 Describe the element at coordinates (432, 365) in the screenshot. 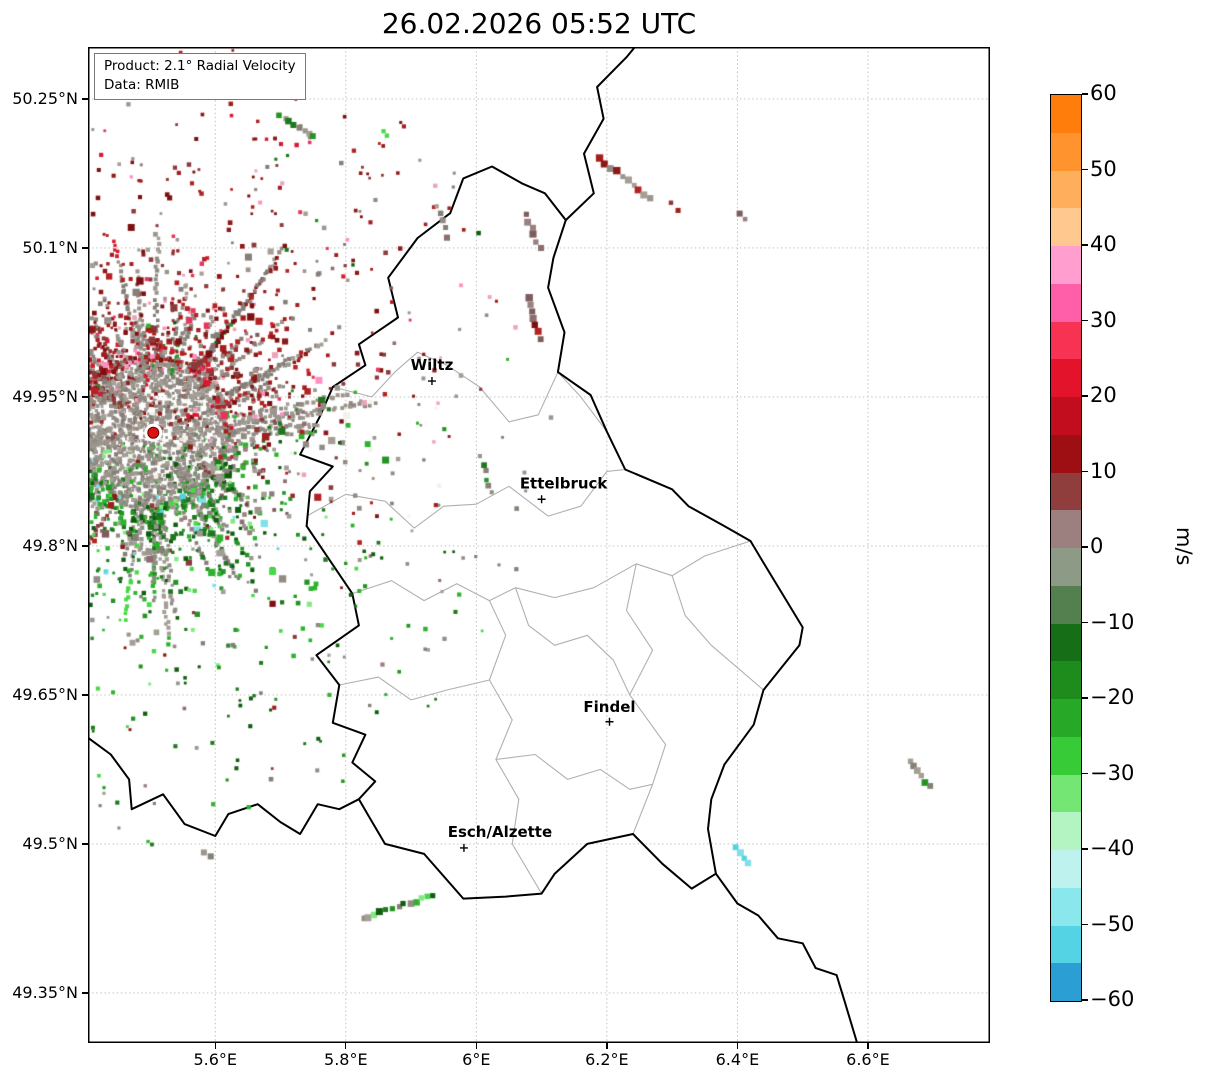

I see `city-label: Wiltz` at that location.